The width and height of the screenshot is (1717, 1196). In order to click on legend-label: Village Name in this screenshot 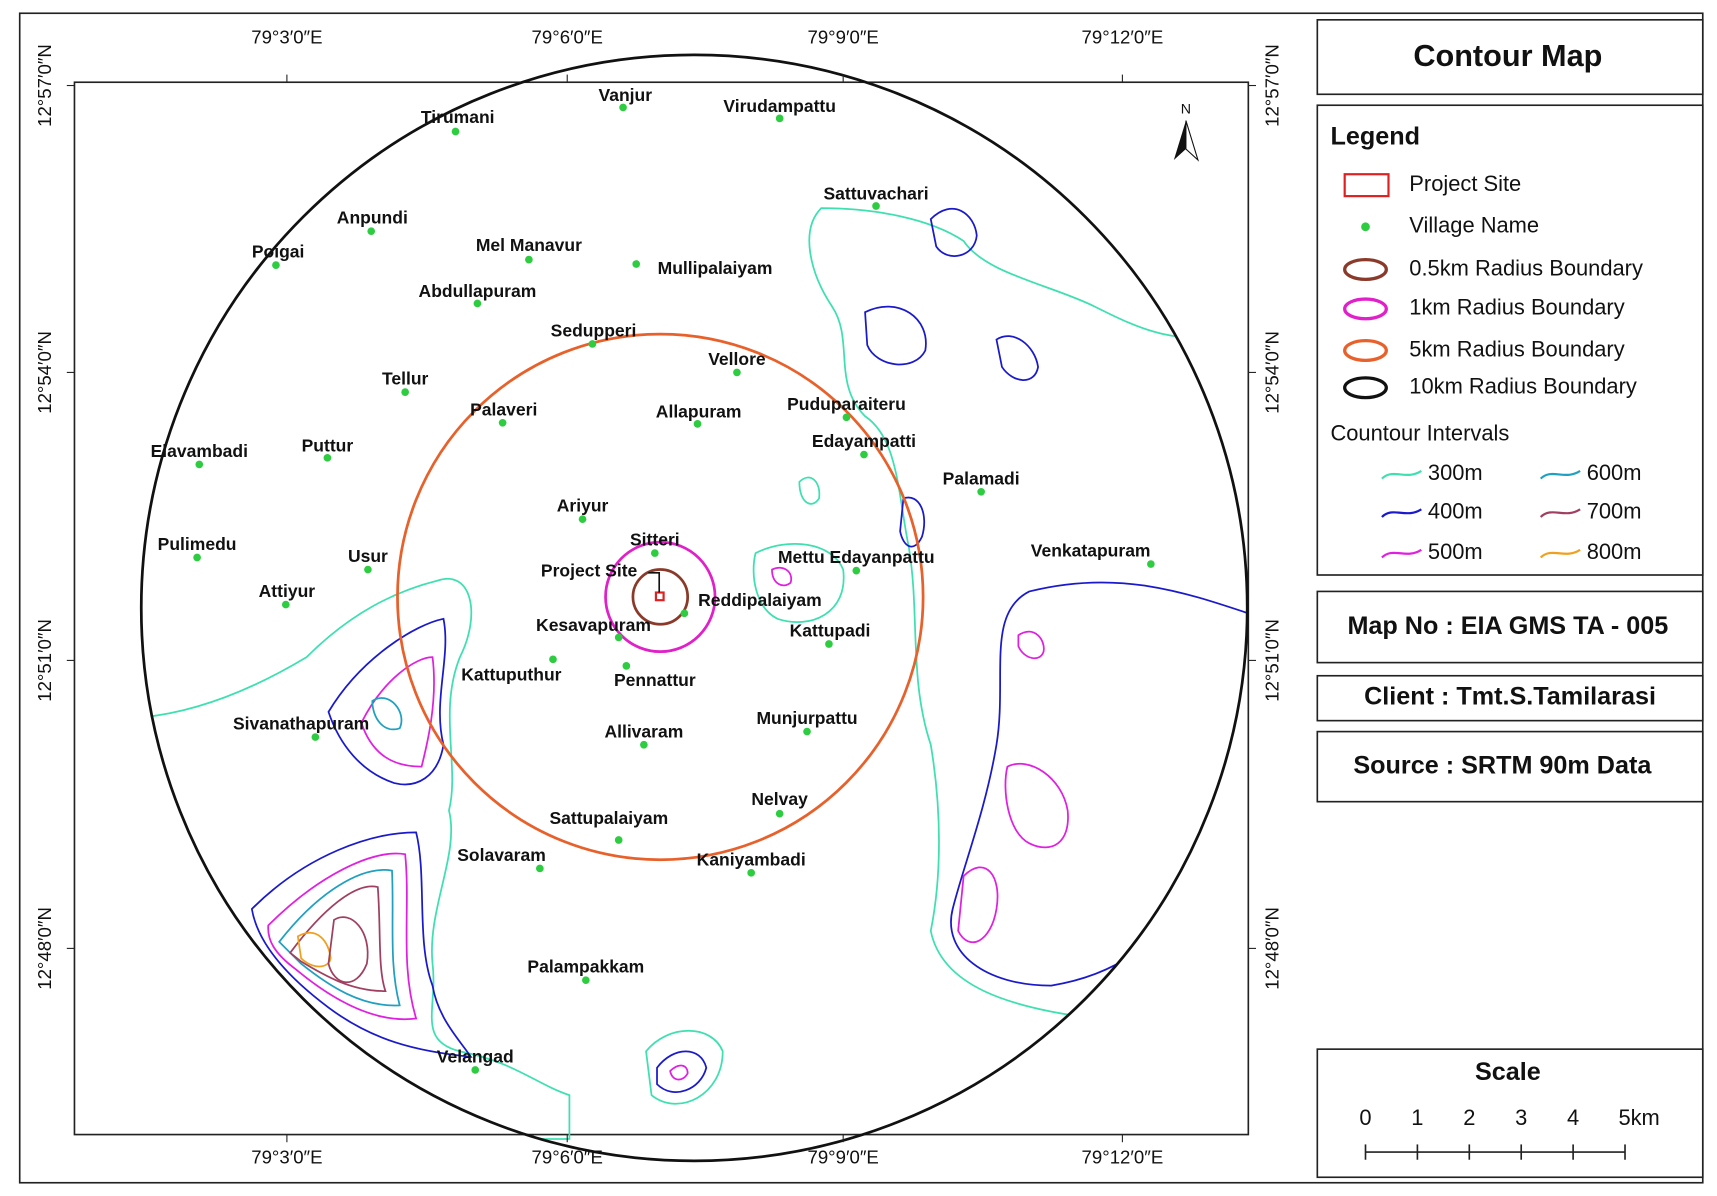, I will do `click(1474, 225)`.